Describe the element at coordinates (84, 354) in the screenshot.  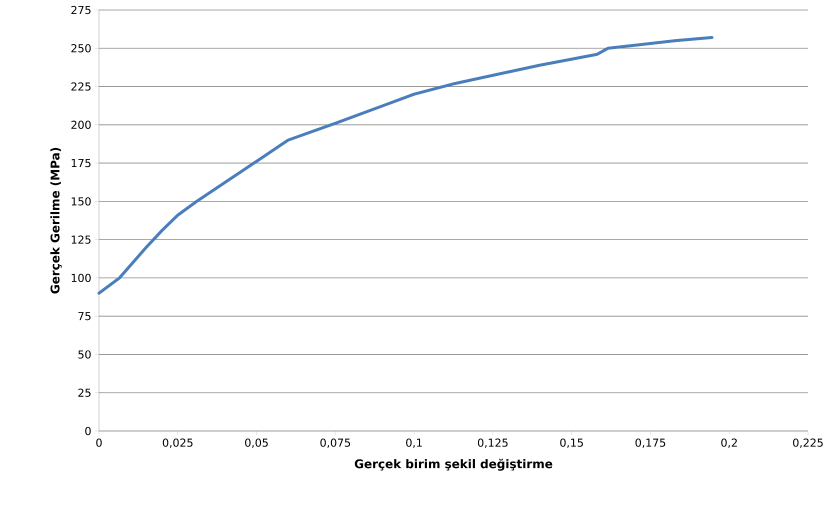
I see `y-tick-label: 50` at that location.